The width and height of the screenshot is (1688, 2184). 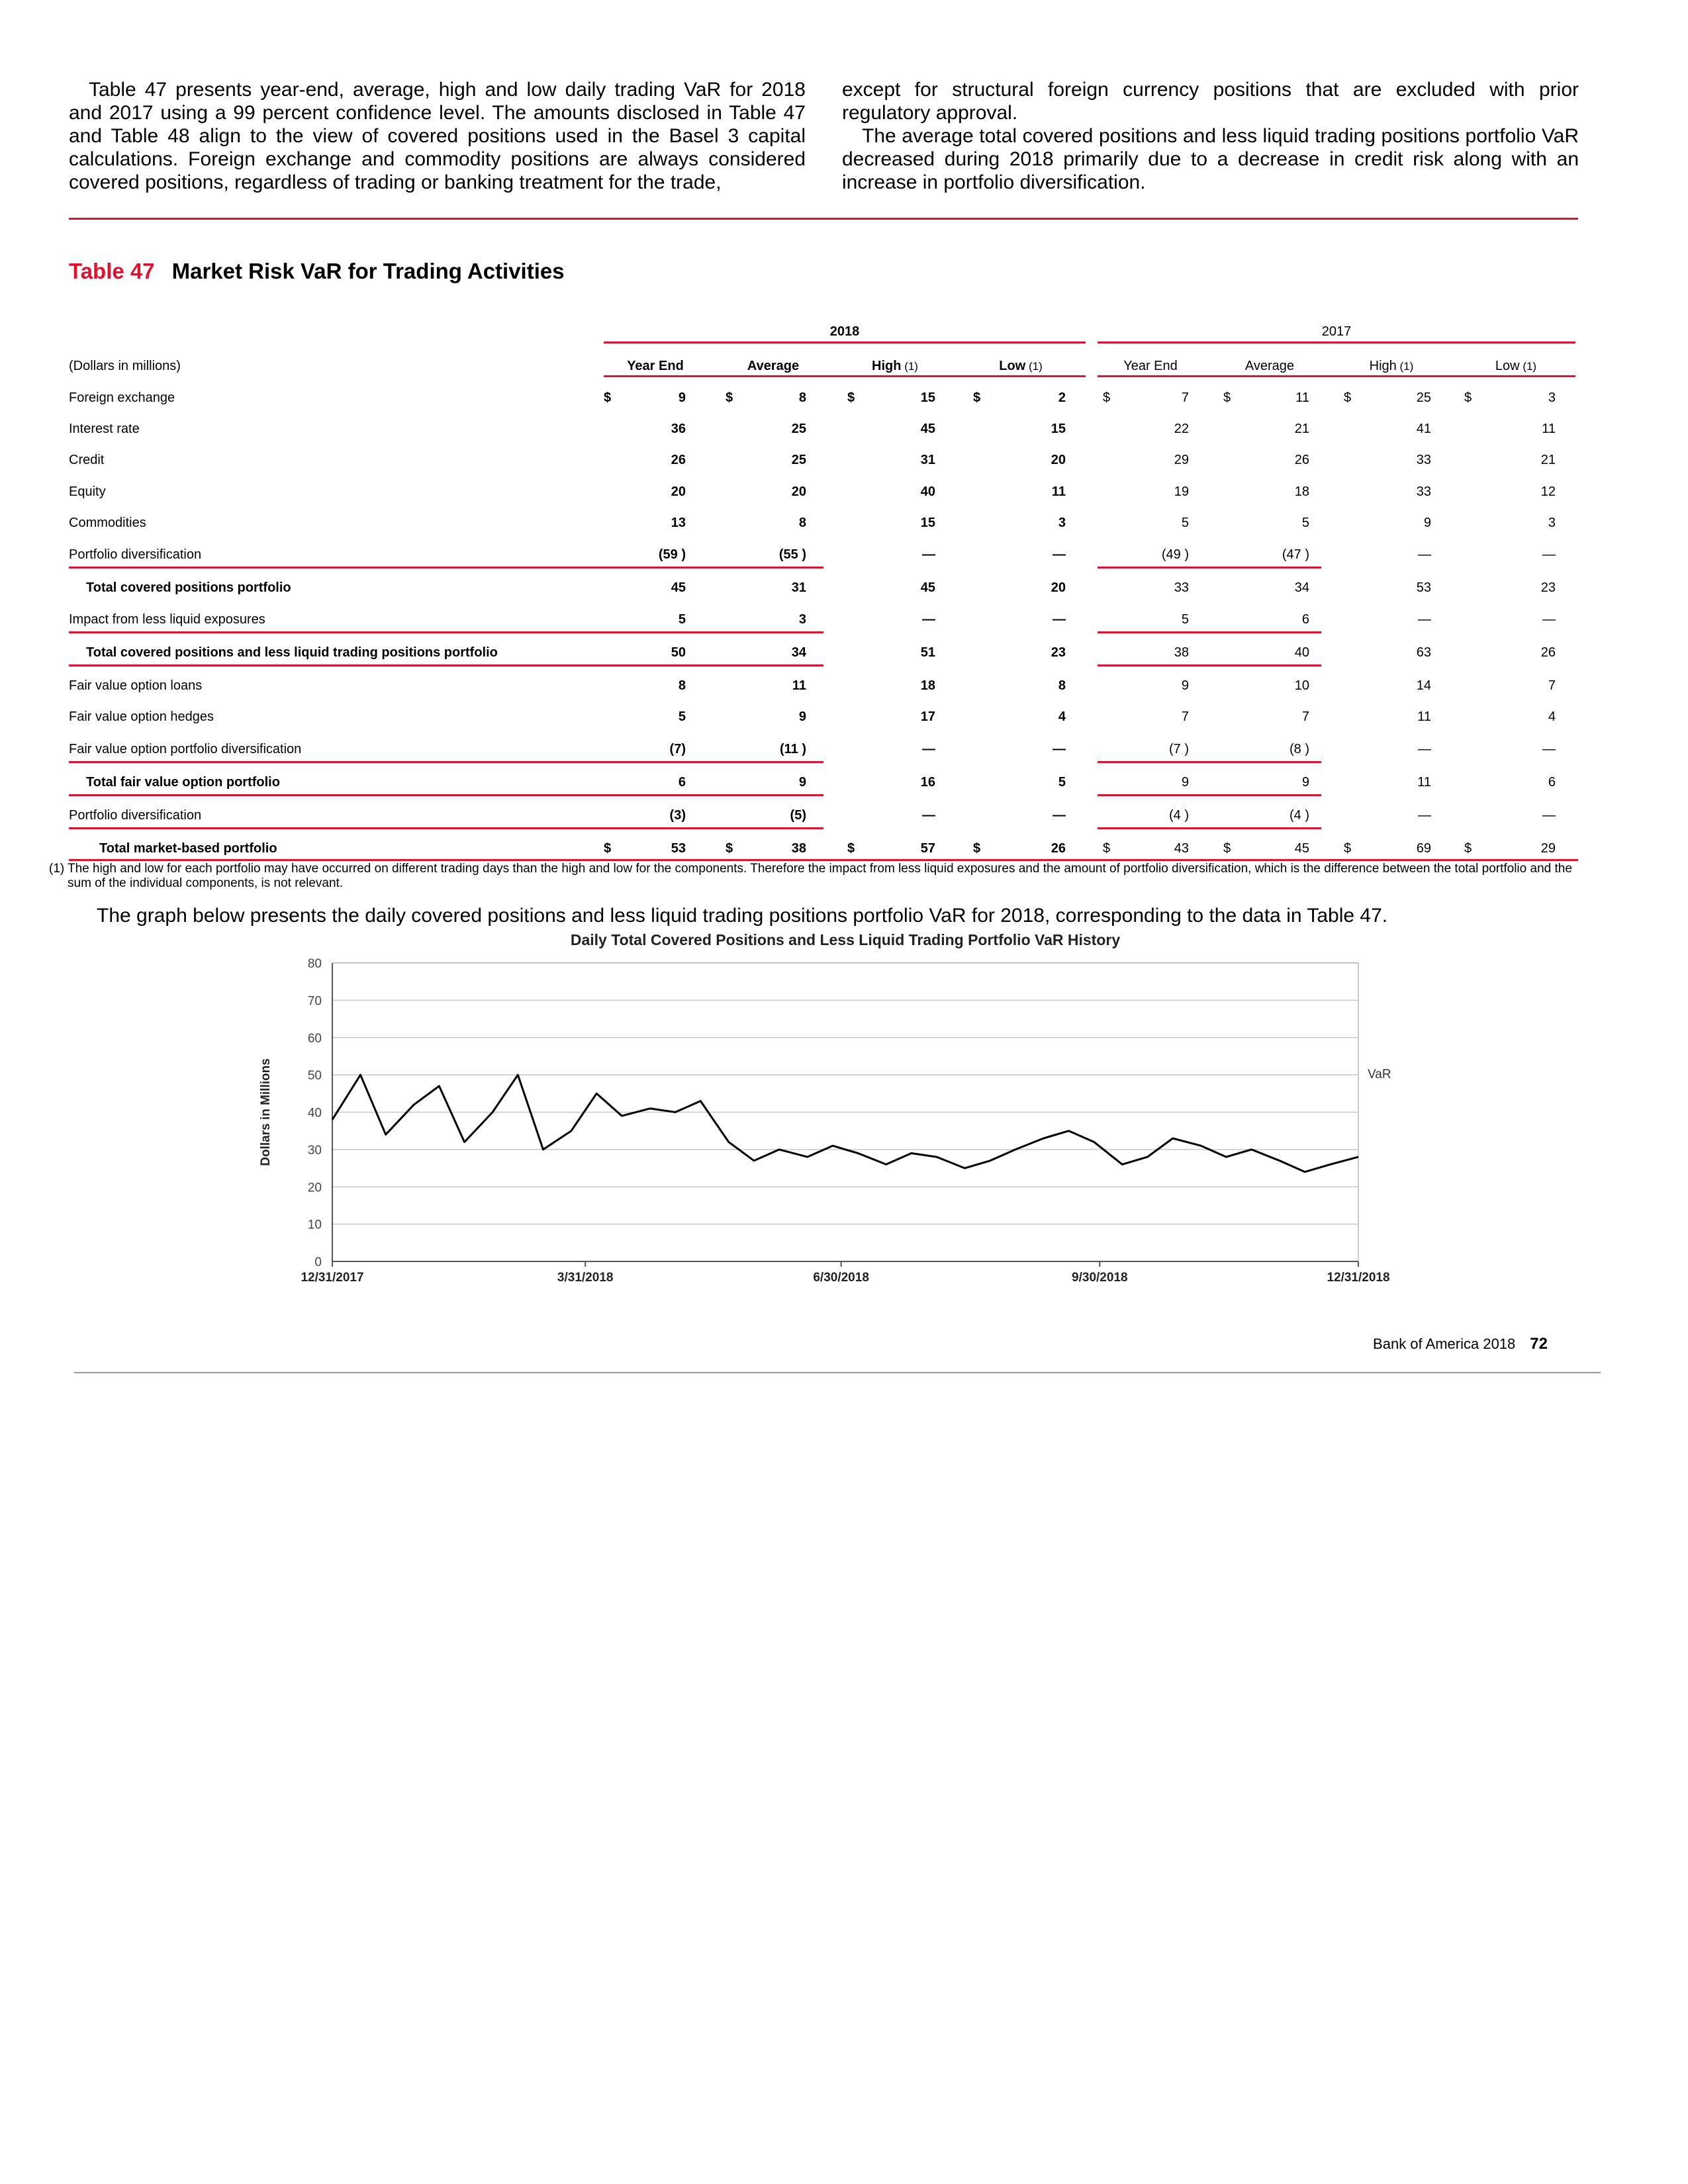 I want to click on row-label: Fair value option loans, so click(x=136, y=685).